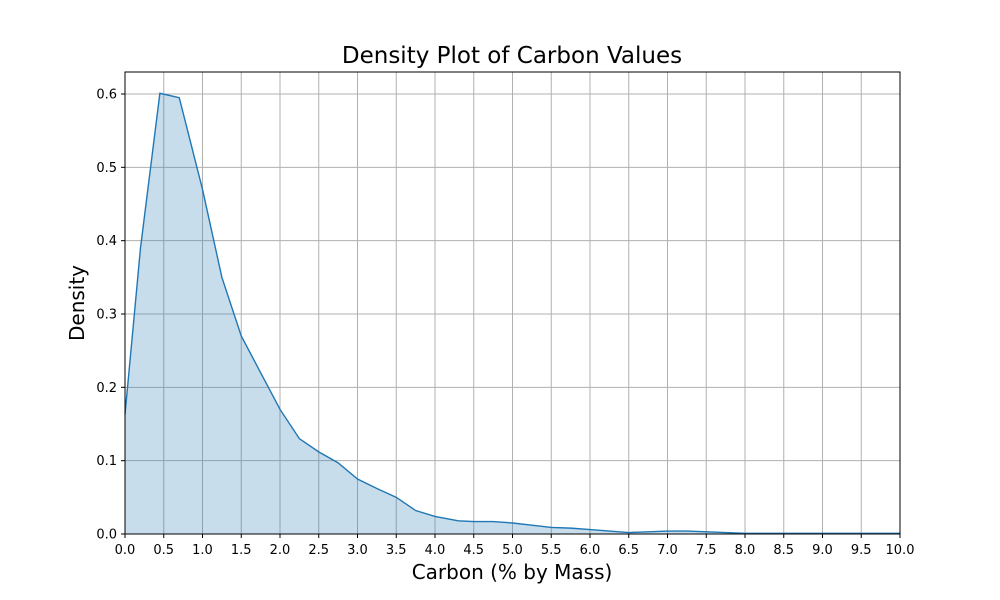 The image size is (1000, 600). What do you see at coordinates (745, 550) in the screenshot?
I see `x-tick-label: 8.0` at bounding box center [745, 550].